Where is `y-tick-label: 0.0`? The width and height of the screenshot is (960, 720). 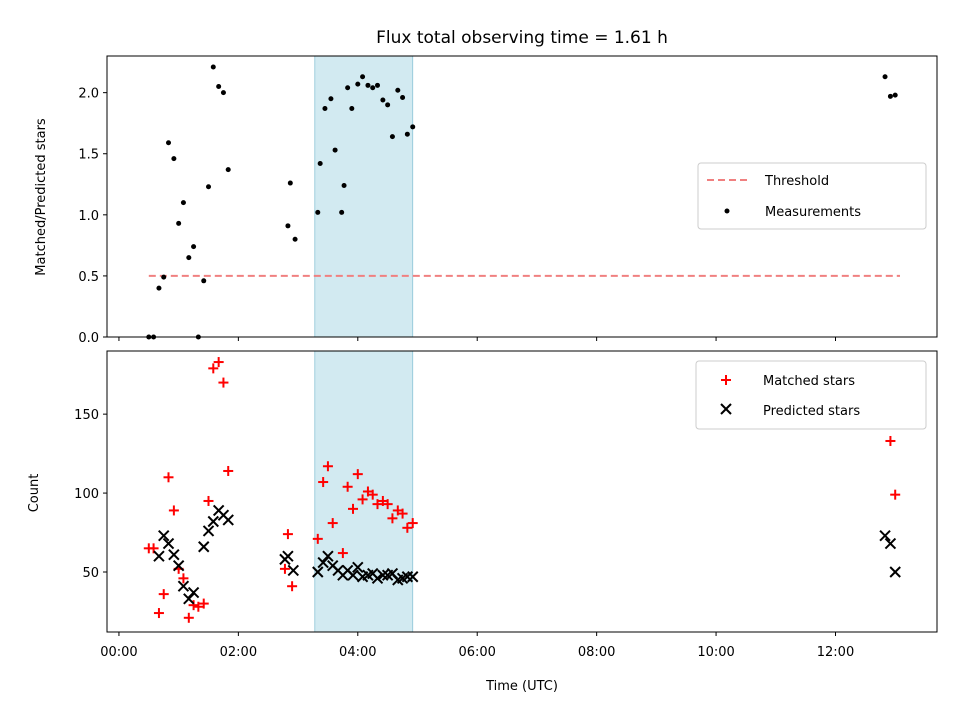 y-tick-label: 0.0 is located at coordinates (88, 338).